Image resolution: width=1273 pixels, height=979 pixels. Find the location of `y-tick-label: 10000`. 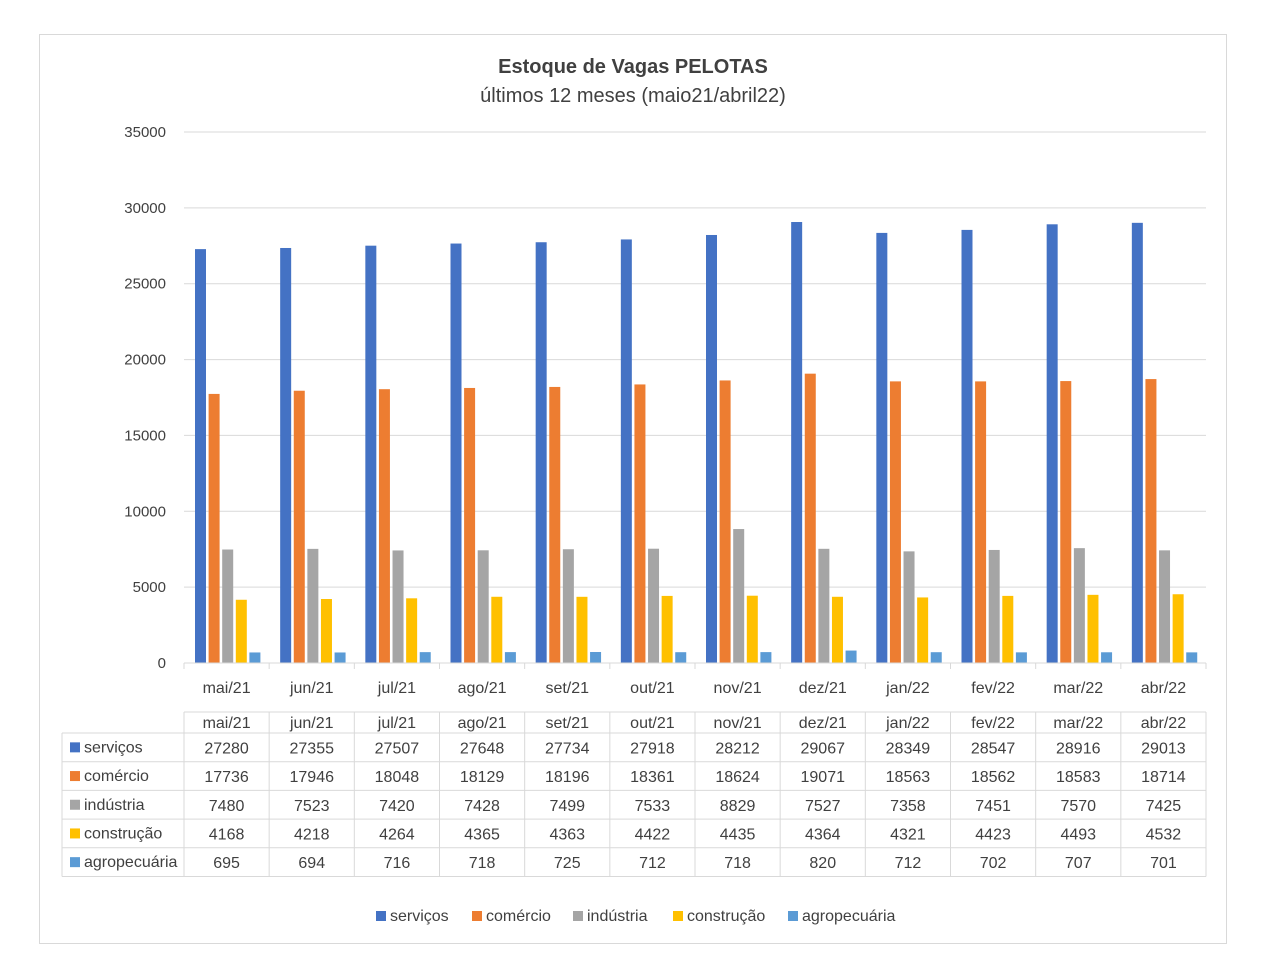

y-tick-label: 10000 is located at coordinates (145, 511).